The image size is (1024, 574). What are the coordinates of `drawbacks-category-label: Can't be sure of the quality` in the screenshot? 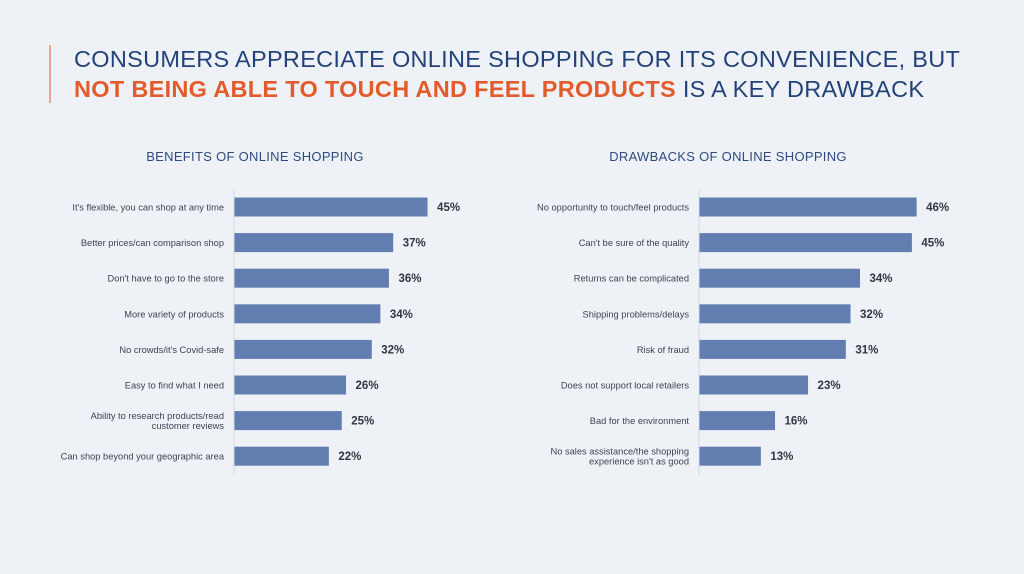 It's located at (634, 243).